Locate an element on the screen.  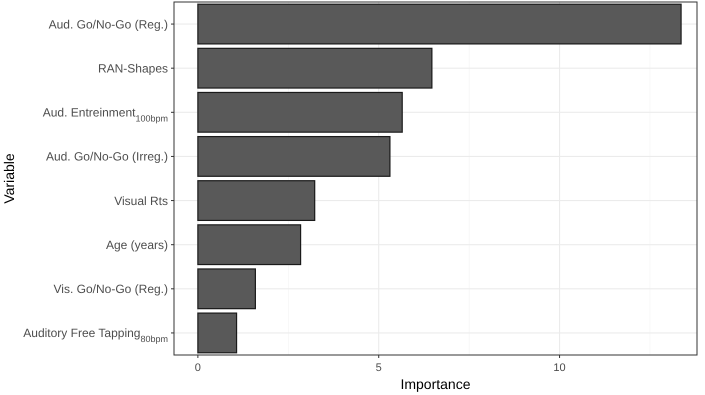
y-tick-label: Vis. Go/No-Go (Reg.) is located at coordinates (111, 289).